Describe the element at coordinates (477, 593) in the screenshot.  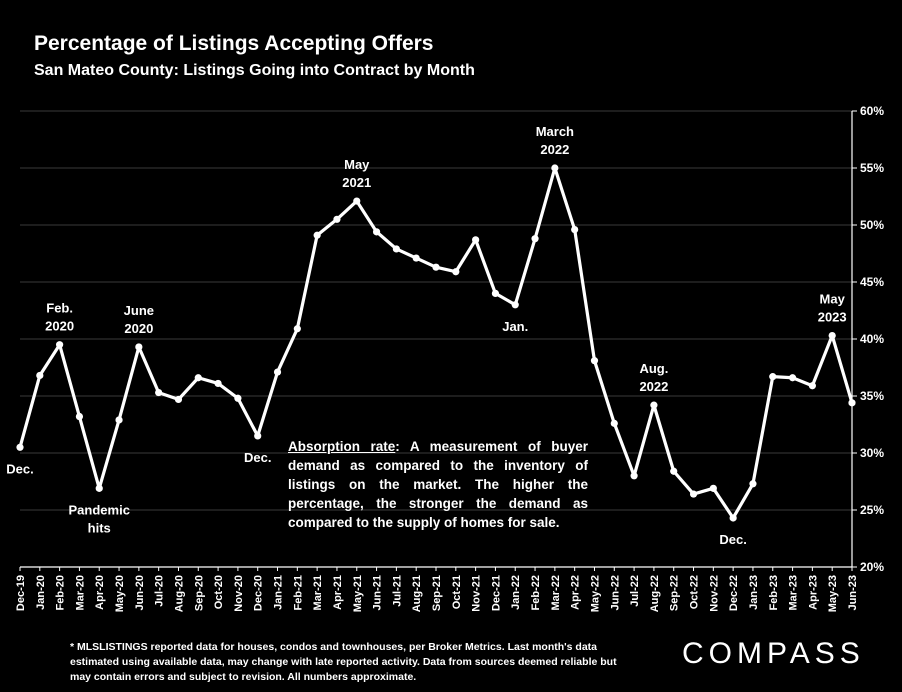
I see `x-tick-label: Nov-21` at that location.